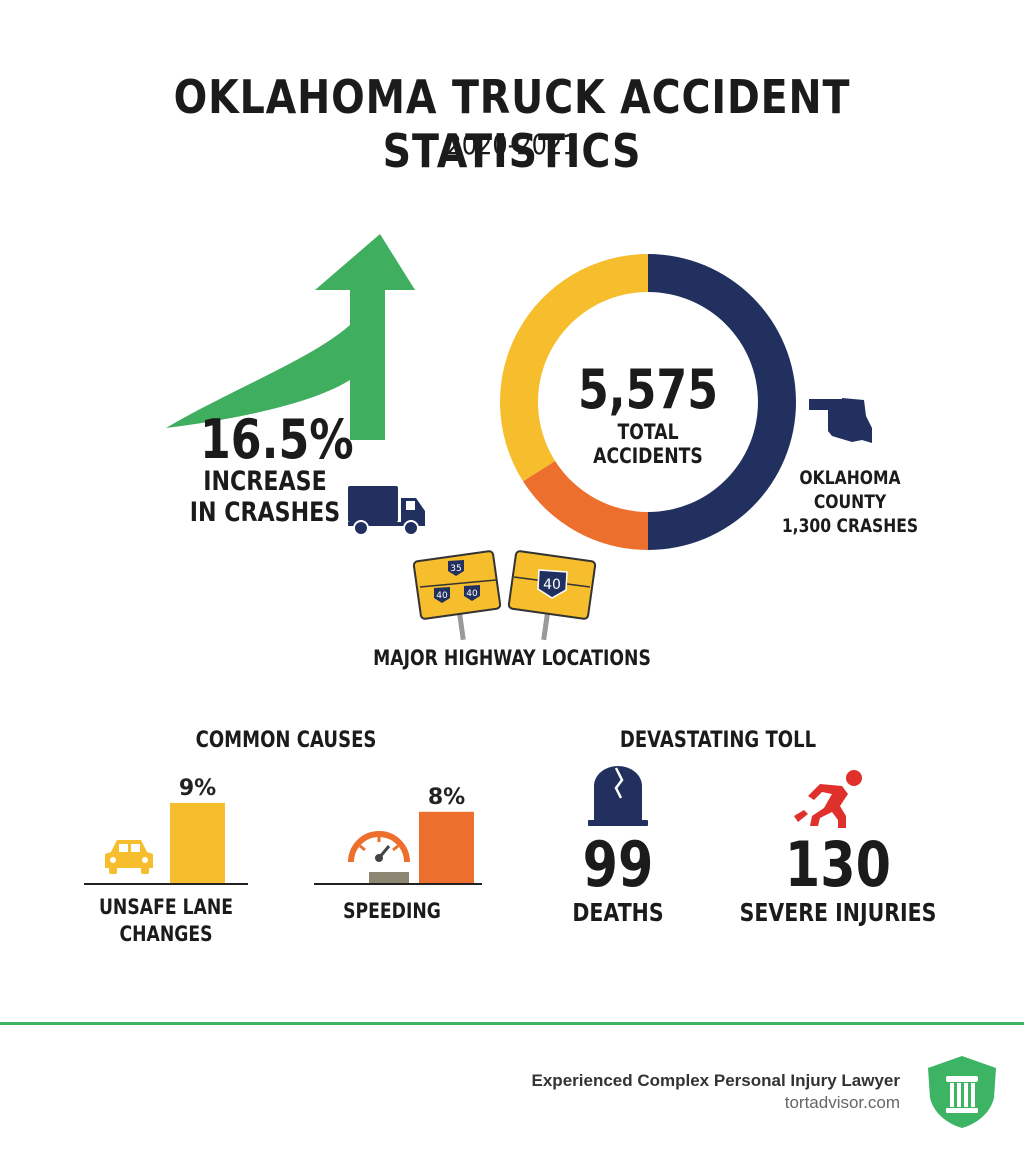 The height and width of the screenshot is (1154, 1024). What do you see at coordinates (442, 596) in the screenshot?
I see `sign1-left-label: 40` at bounding box center [442, 596].